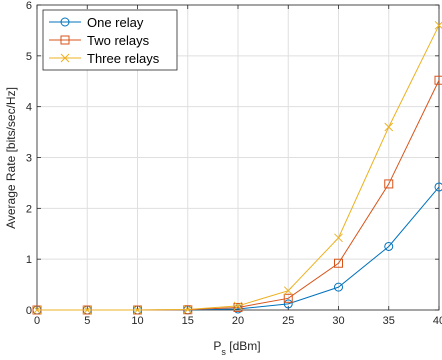 Image resolution: width=442 pixels, height=360 pixels. Describe the element at coordinates (223, 352) in the screenshot. I see `x-axis-label-subscript: s` at that location.